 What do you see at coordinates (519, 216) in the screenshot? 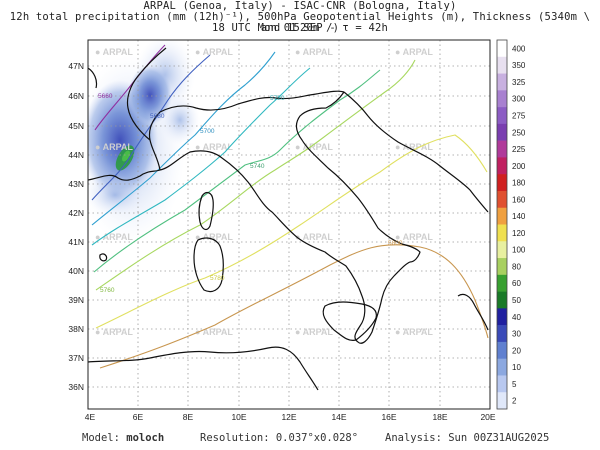
I see `colorbar-label: 140` at bounding box center [519, 216].